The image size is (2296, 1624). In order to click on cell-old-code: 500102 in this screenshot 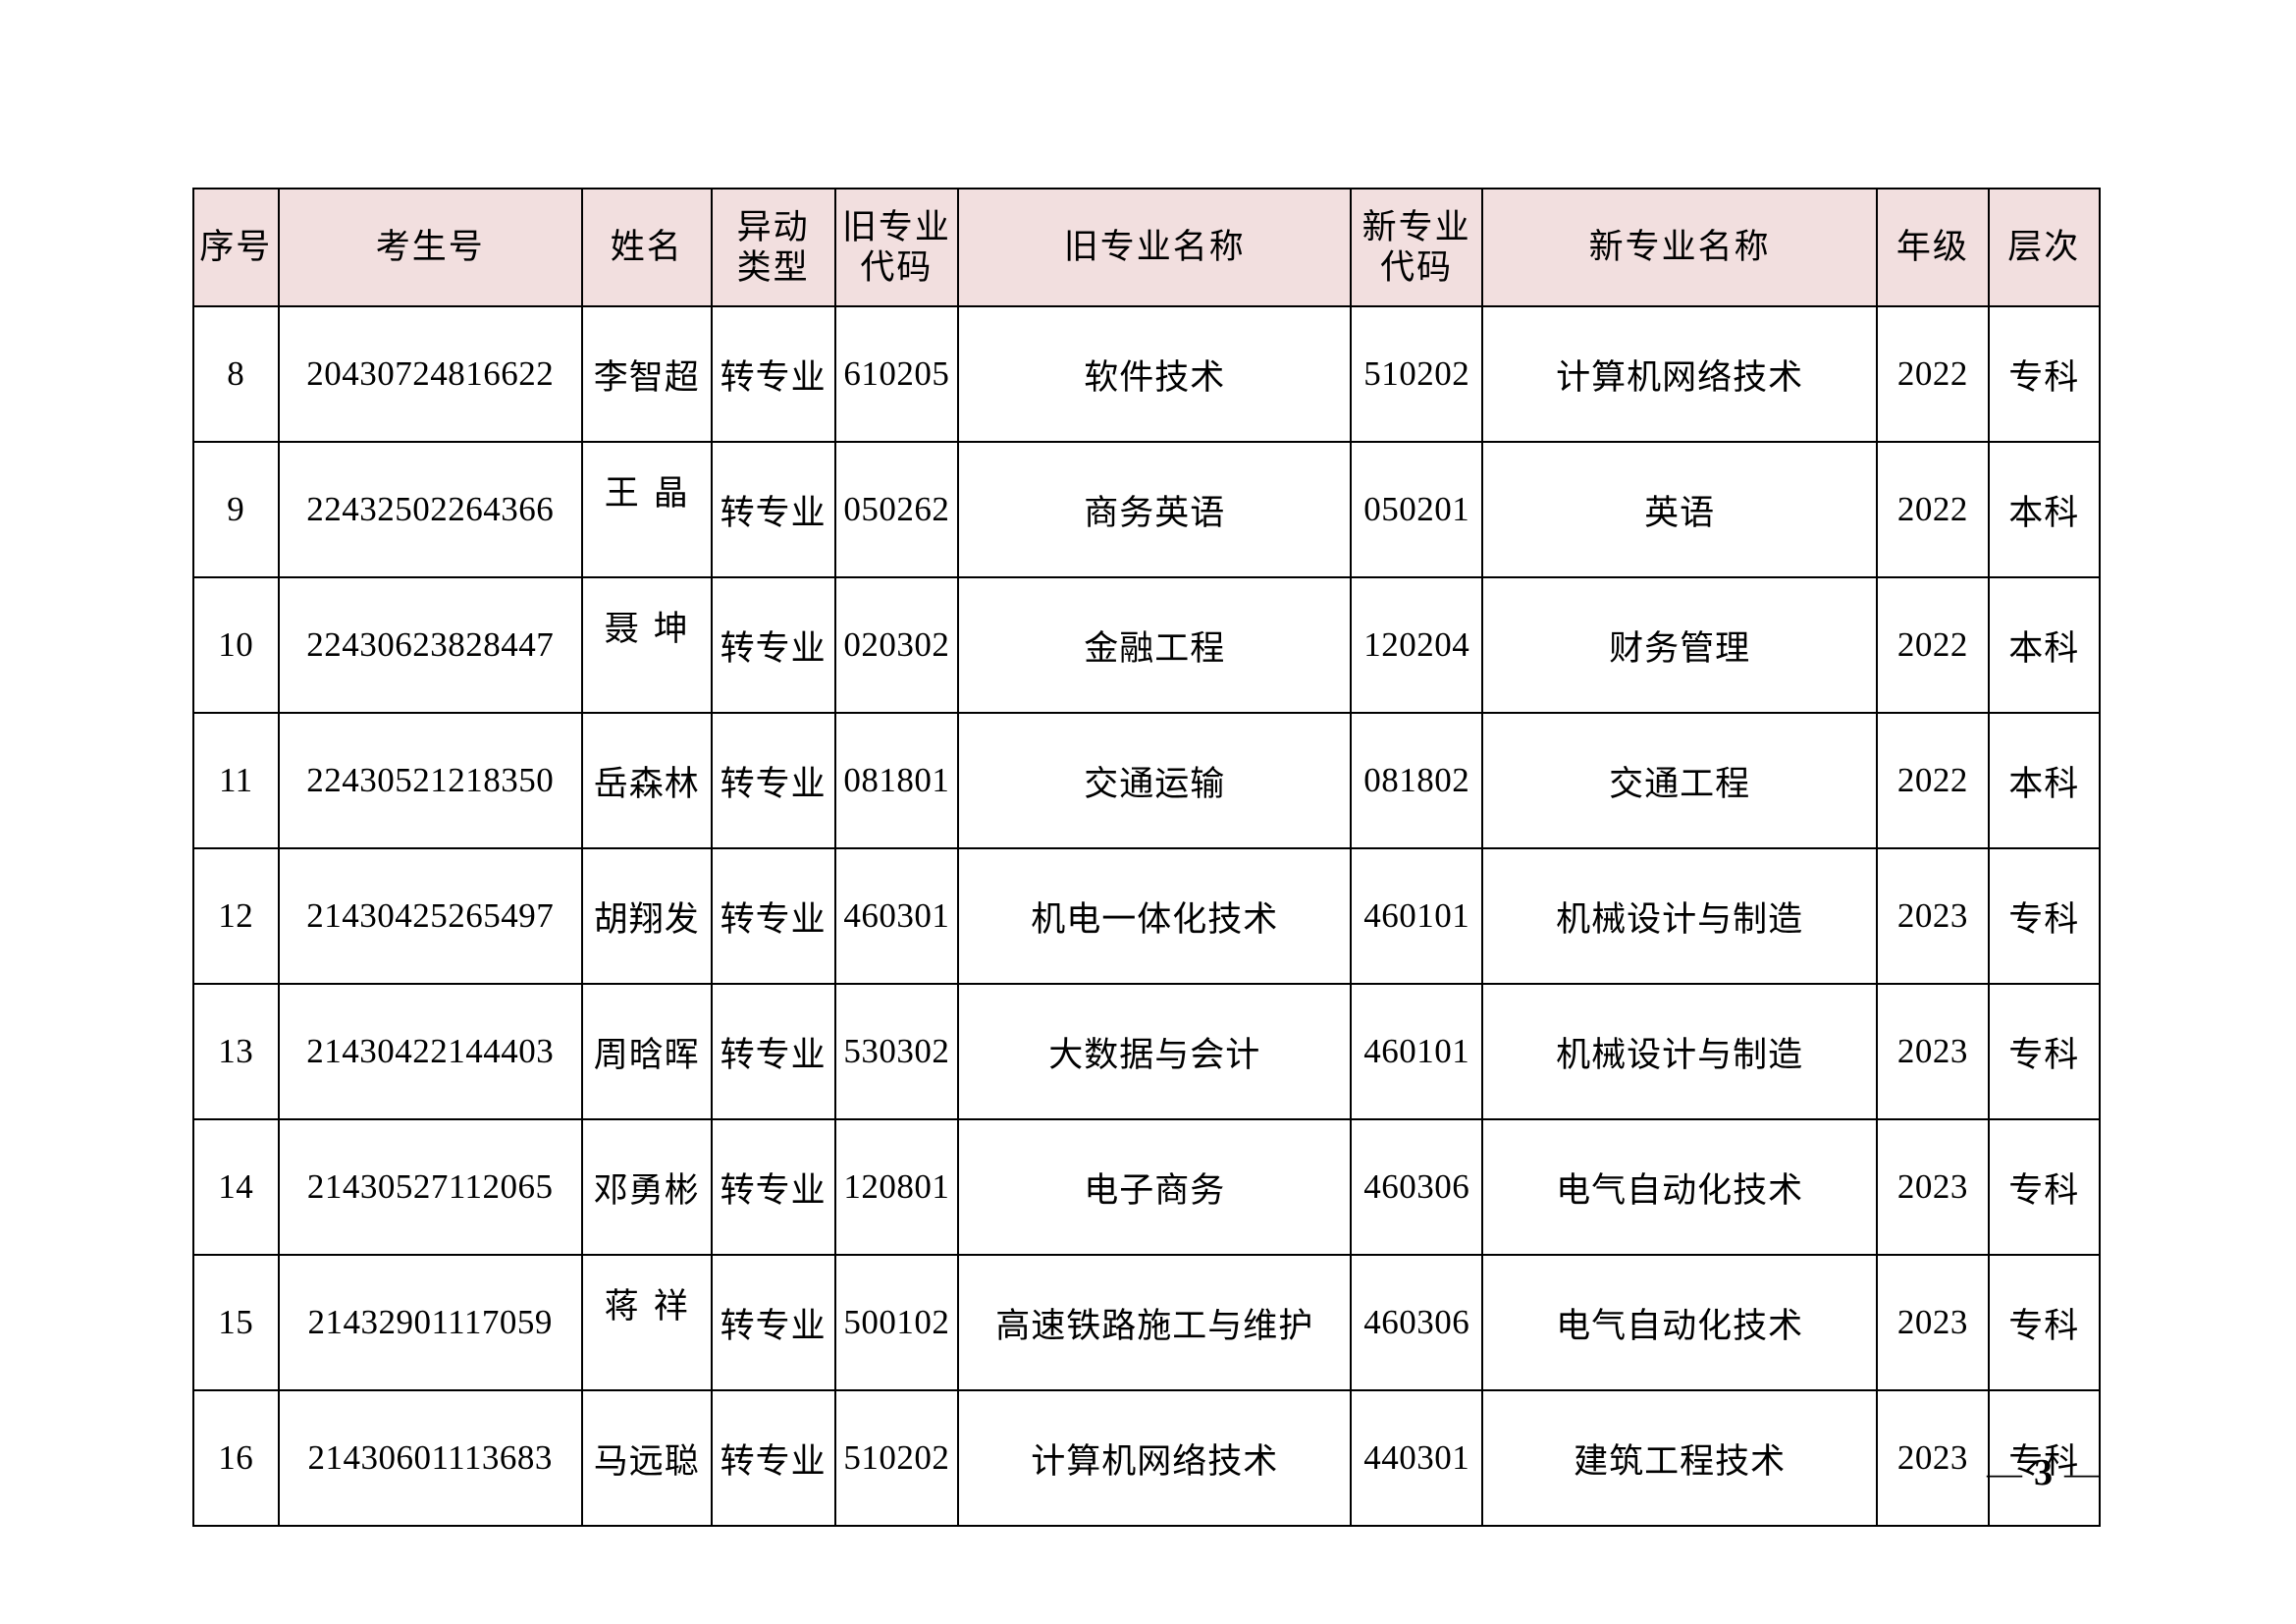, I will do `click(896, 1322)`.